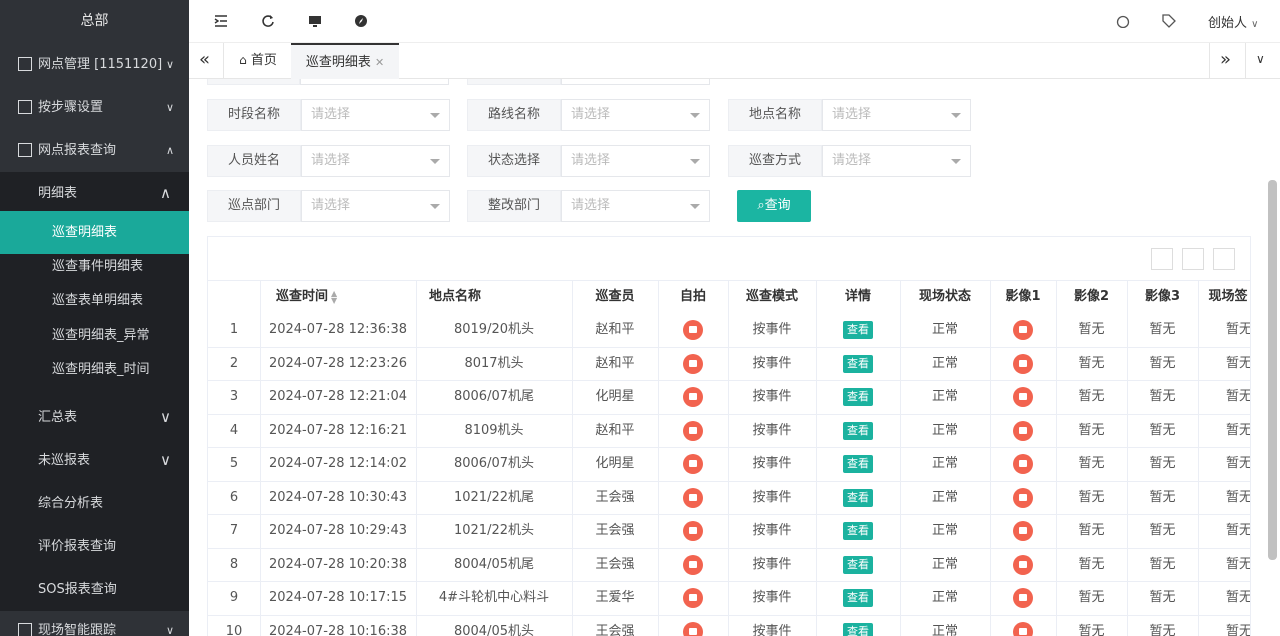  Describe the element at coordinates (1224, 259) in the screenshot. I see `print-button` at that location.